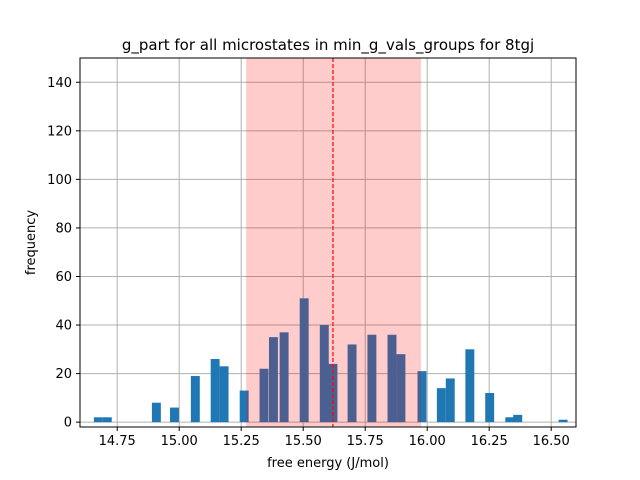 This screenshot has width=640, height=480. What do you see at coordinates (328, 463) in the screenshot?
I see `x-axis-label: free energy (J/mol)` at bounding box center [328, 463].